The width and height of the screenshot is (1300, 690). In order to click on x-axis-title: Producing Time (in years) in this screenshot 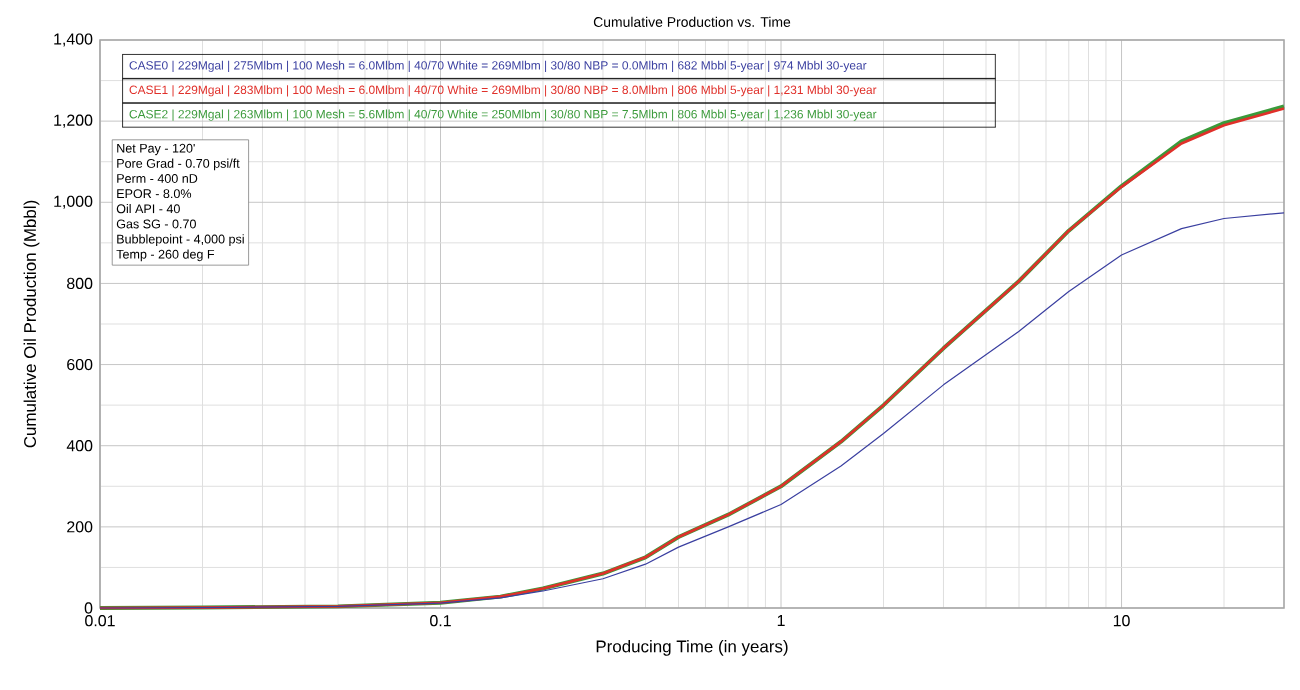, I will do `click(692, 648)`.